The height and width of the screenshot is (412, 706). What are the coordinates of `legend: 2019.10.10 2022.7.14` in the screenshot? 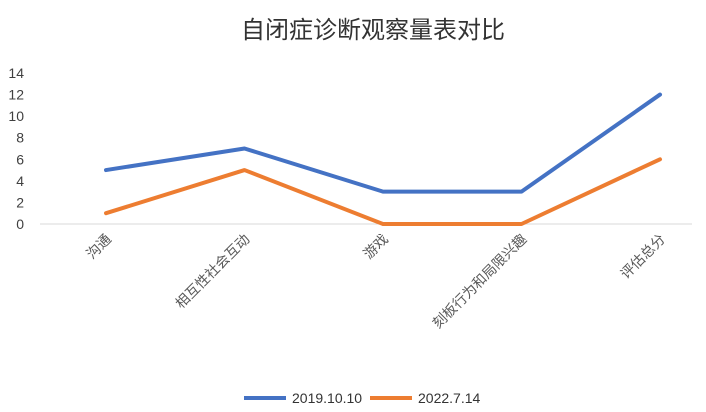 It's located at (362, 398).